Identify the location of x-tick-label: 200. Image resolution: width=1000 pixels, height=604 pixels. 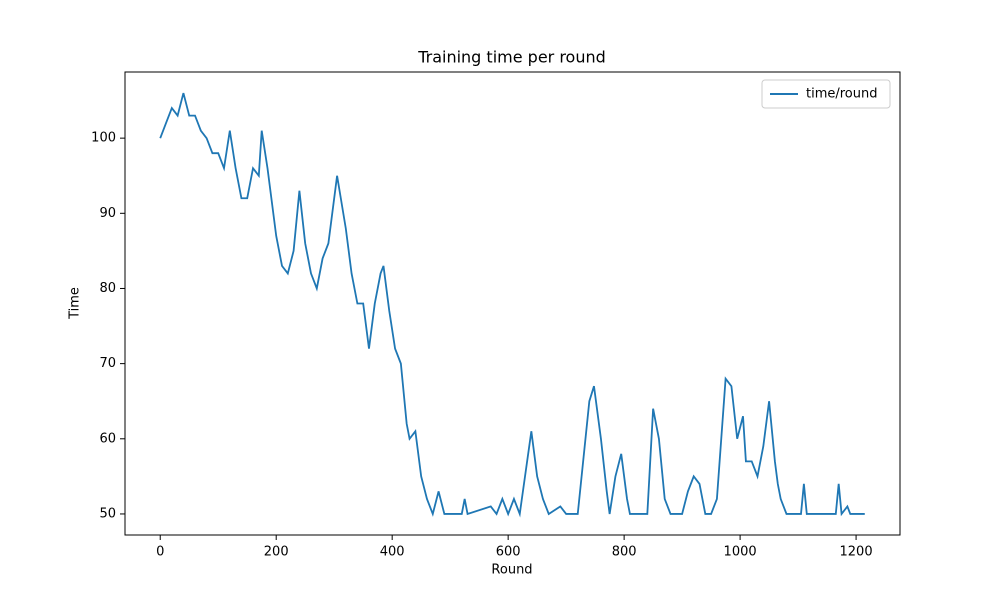
(276, 552).